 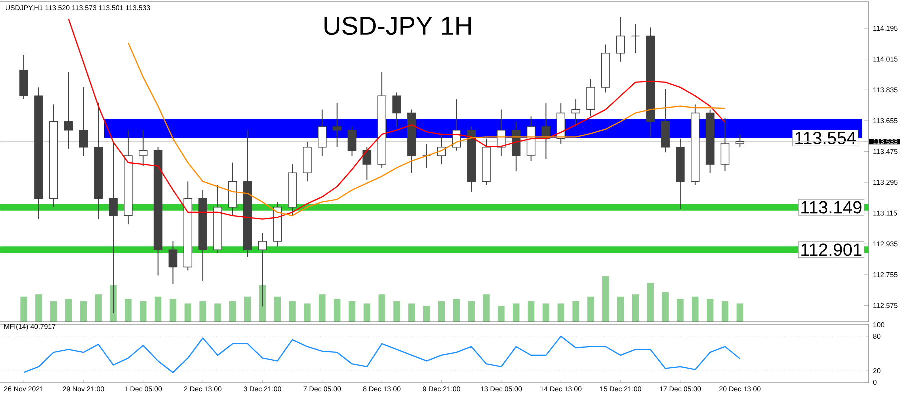 What do you see at coordinates (832, 250) in the screenshot?
I see `ref-line-label: 112.901` at bounding box center [832, 250].